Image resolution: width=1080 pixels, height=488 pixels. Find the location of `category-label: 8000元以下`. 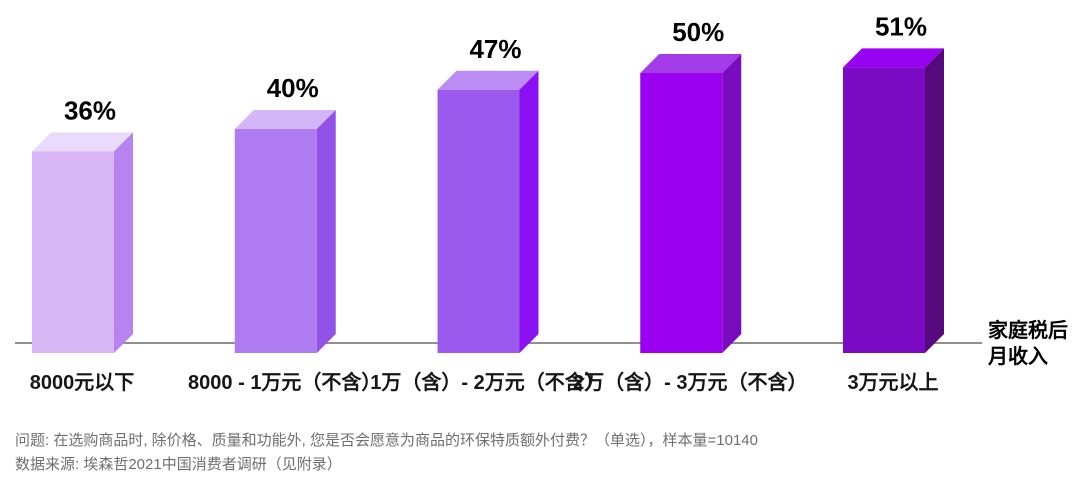

category-label: 8000元以下 is located at coordinates (82, 382).